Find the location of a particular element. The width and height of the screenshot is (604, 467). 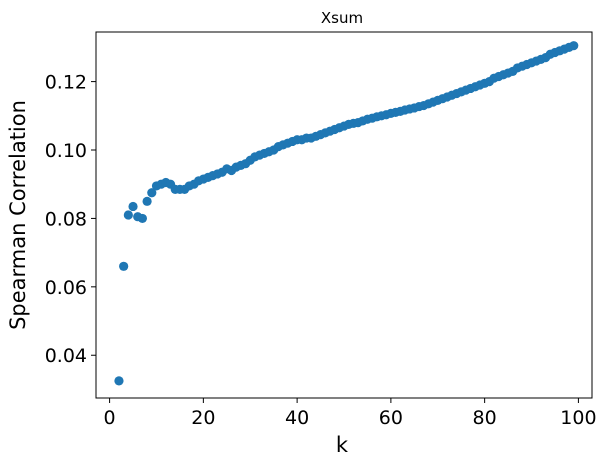

x-tick-label: 20 is located at coordinates (203, 418).